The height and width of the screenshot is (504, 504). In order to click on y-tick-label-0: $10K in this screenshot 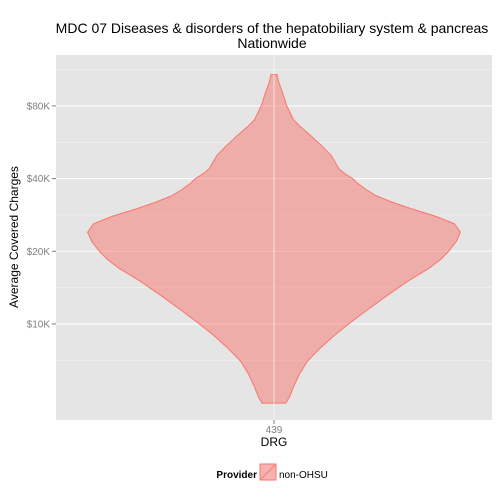, I will do `click(39, 324)`.